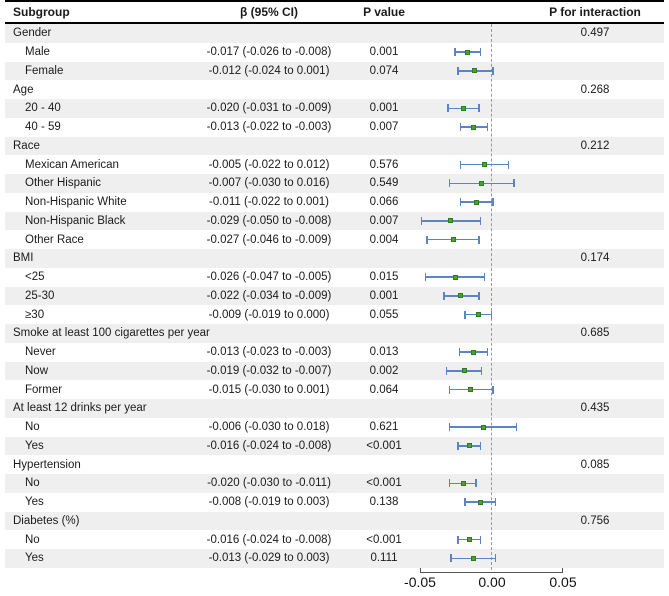 The width and height of the screenshot is (669, 596). I want to click on p-value: 0.015, so click(384, 277).